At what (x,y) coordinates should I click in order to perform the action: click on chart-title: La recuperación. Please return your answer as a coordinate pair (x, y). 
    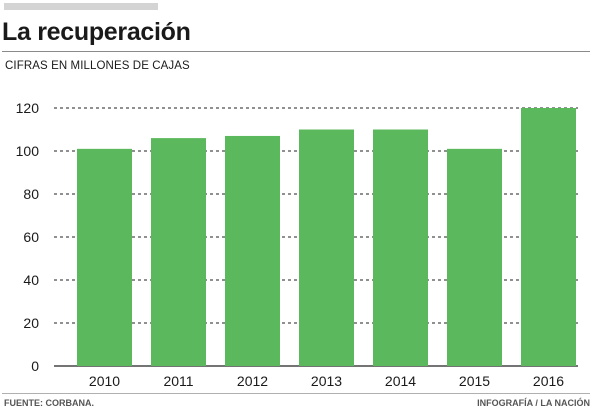
    Looking at the image, I should click on (96, 32).